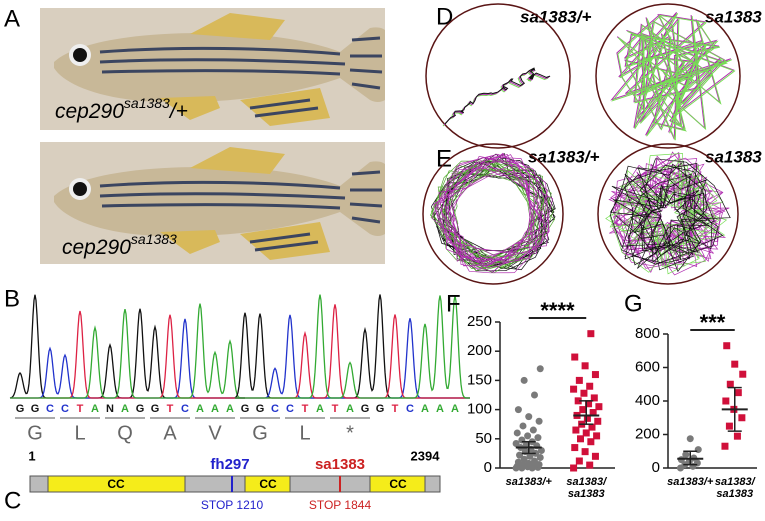 The image size is (765, 521). What do you see at coordinates (340, 505) in the screenshot?
I see `stop-label: STOP 1844` at bounding box center [340, 505].